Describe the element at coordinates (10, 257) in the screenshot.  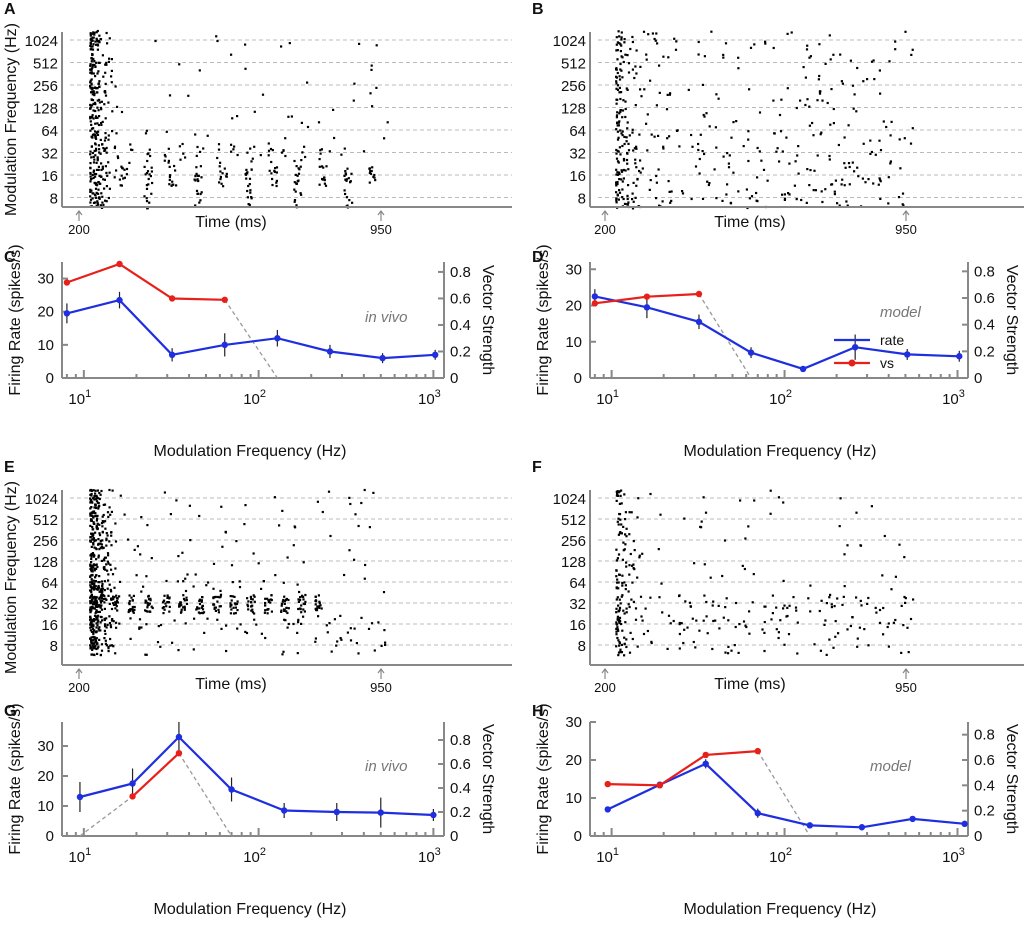
I see `panel-letter-c: C` at that location.